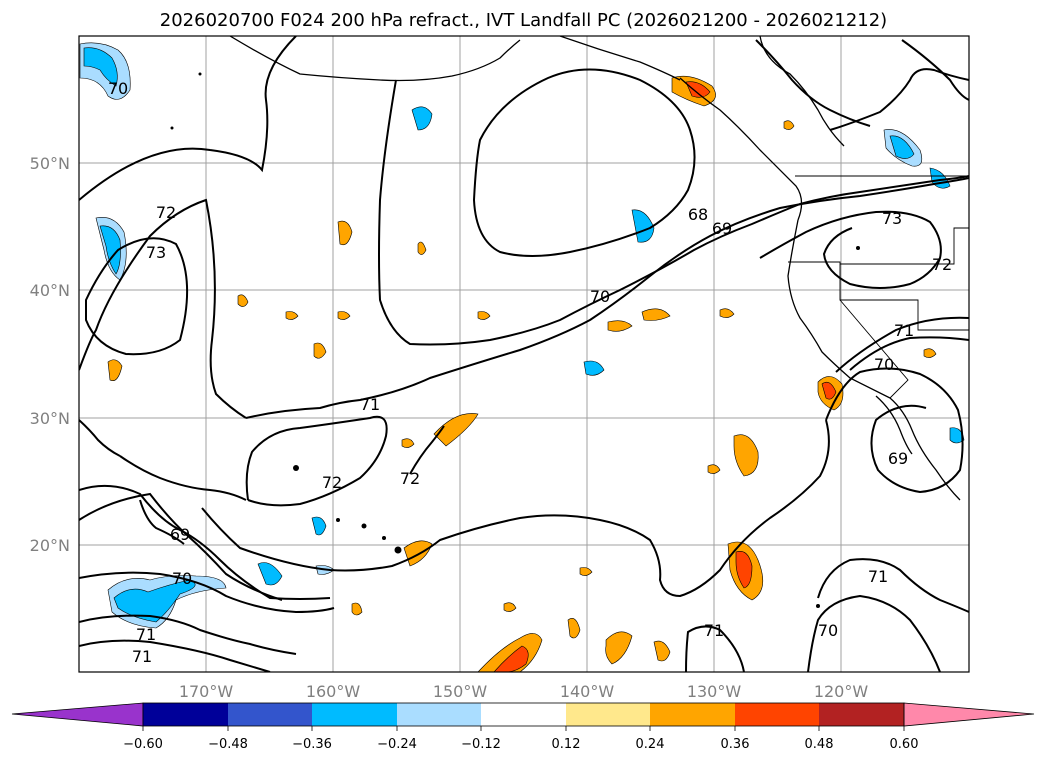  Describe the element at coordinates (146, 634) in the screenshot. I see `contour-label-71-sw1: 71` at that location.